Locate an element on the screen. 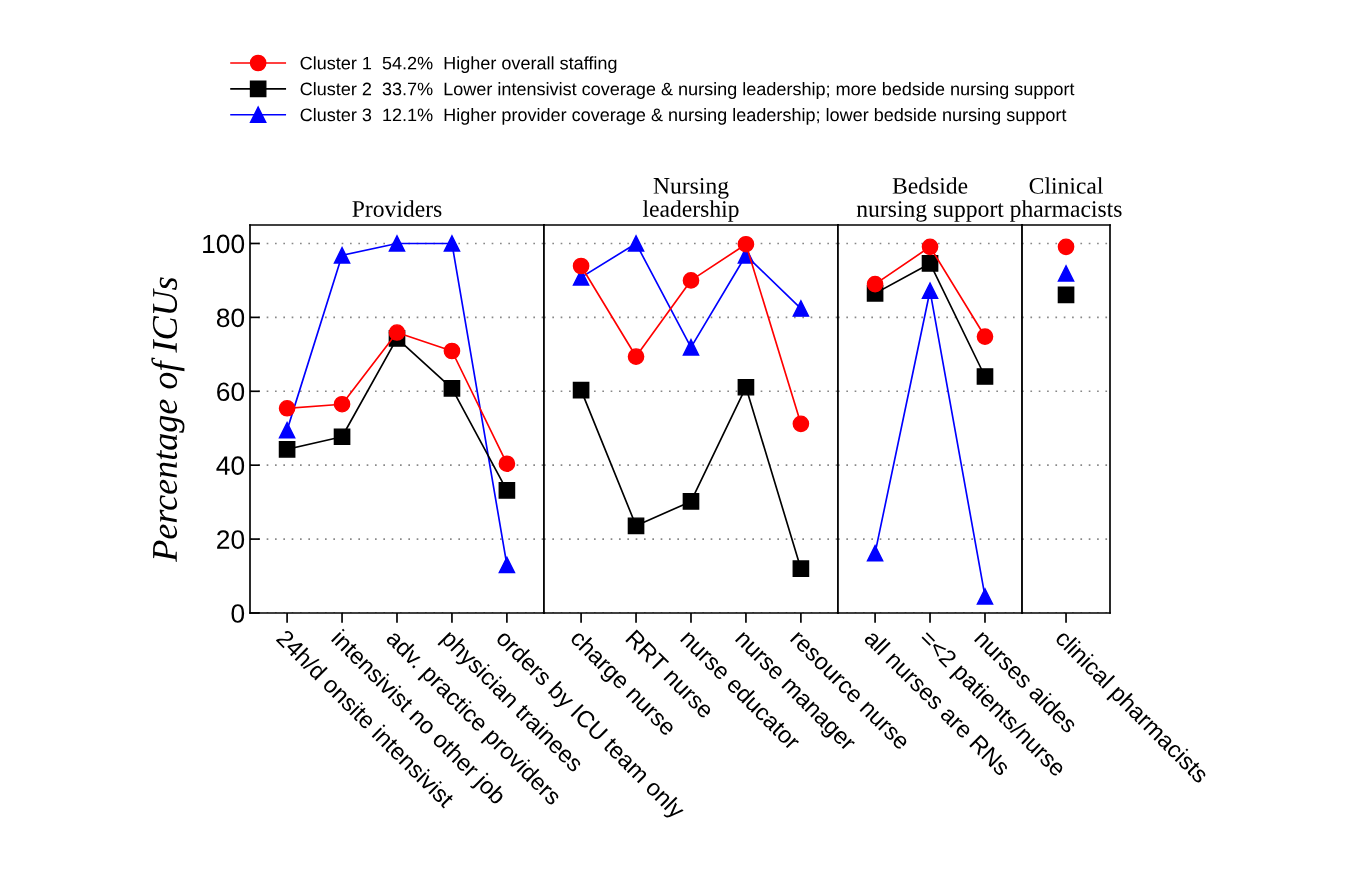 This screenshot has width=1363, height=882. y-tick-label: 40 is located at coordinates (230, 466).